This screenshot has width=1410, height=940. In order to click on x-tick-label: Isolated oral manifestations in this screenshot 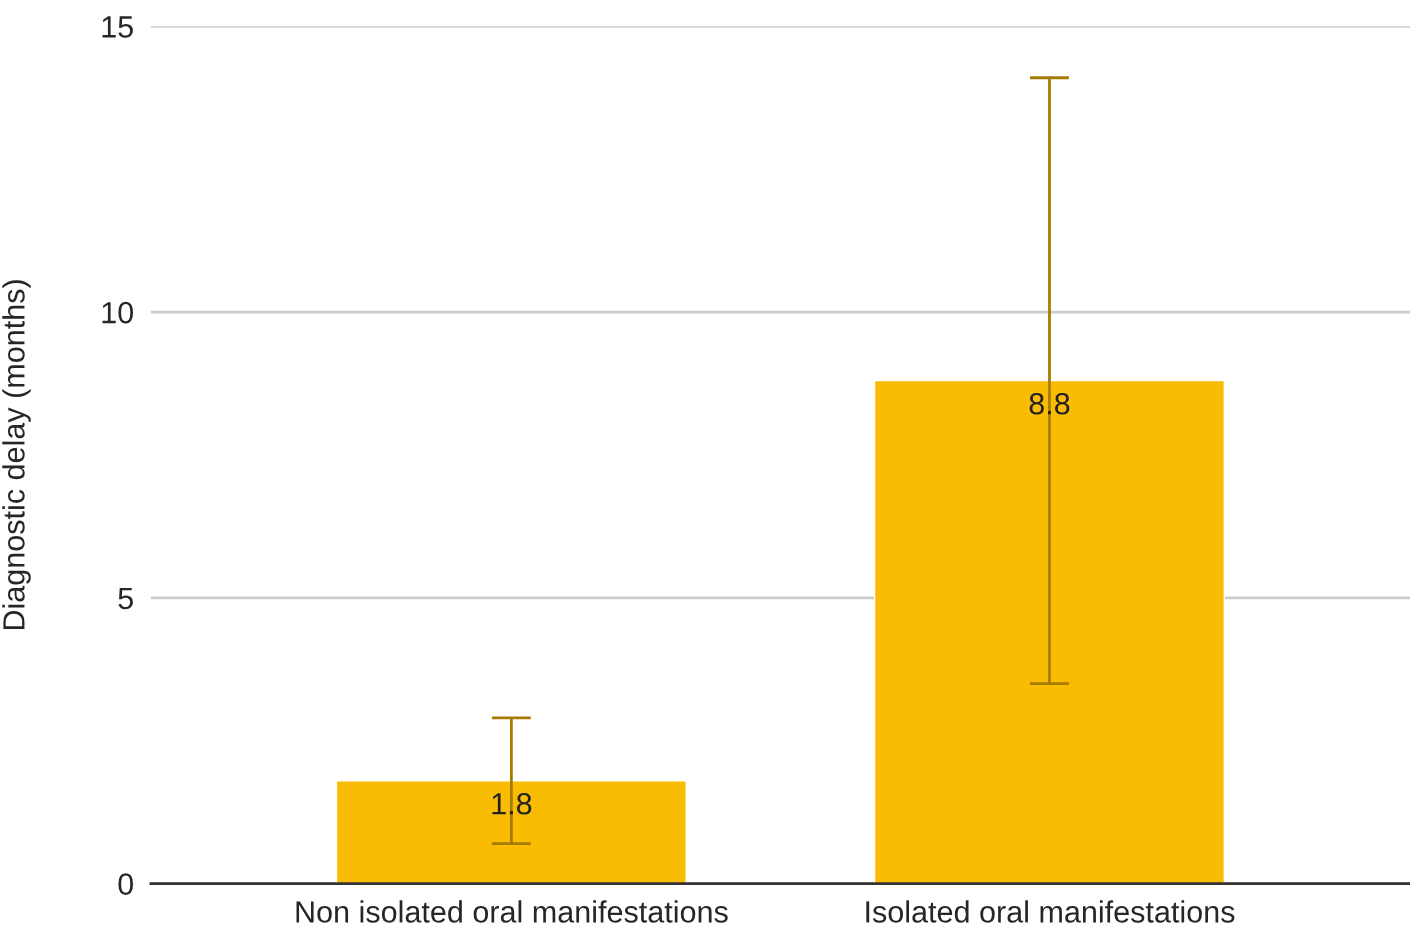, I will do `click(1050, 911)`.